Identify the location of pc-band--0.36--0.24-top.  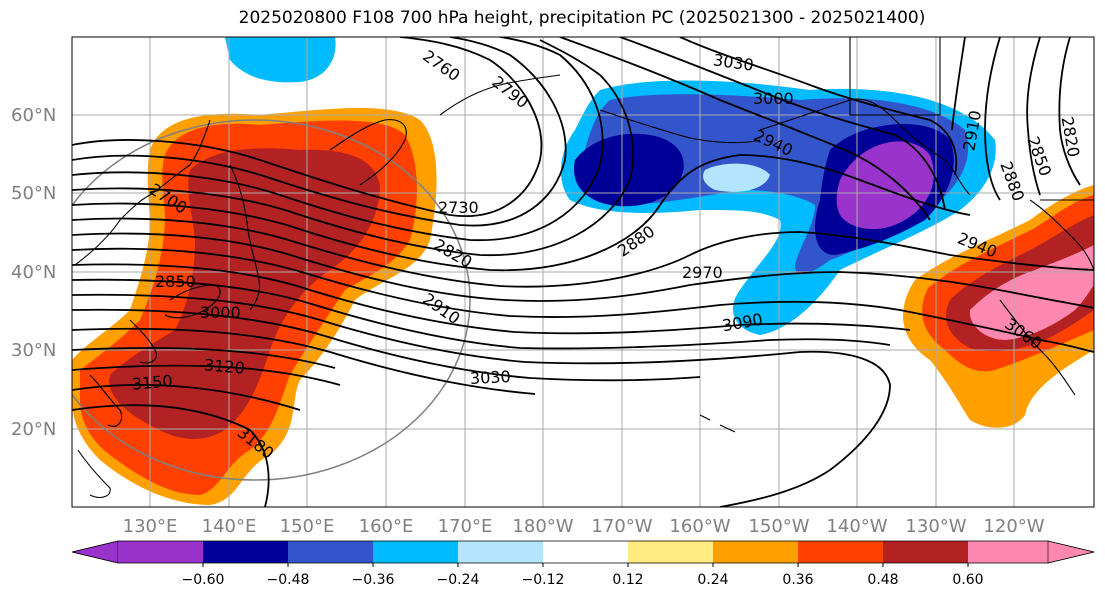
(280, 60).